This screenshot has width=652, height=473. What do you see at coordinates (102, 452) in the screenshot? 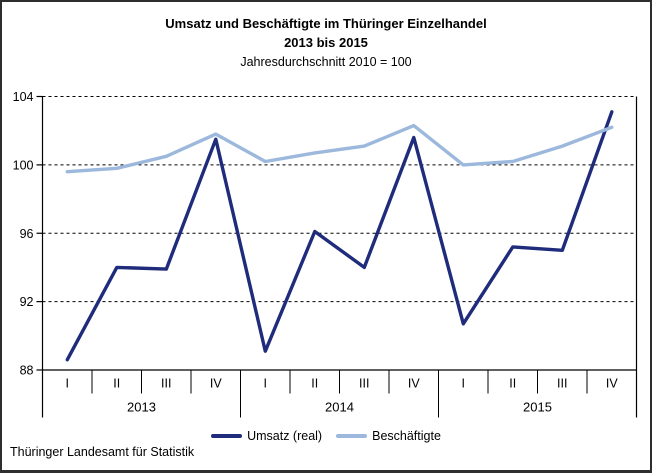
I see `source-attribution: Thüringer Landesamt für Statistik` at bounding box center [102, 452].